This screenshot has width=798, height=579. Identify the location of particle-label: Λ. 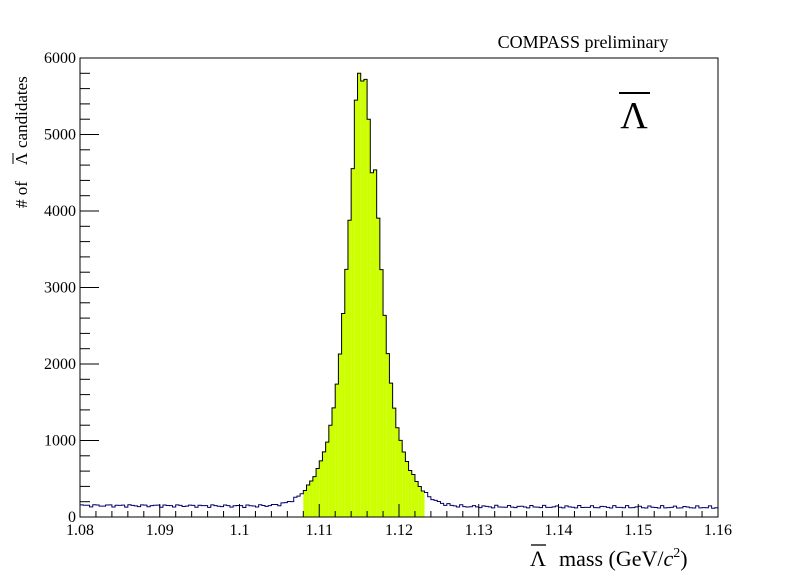
(634, 114).